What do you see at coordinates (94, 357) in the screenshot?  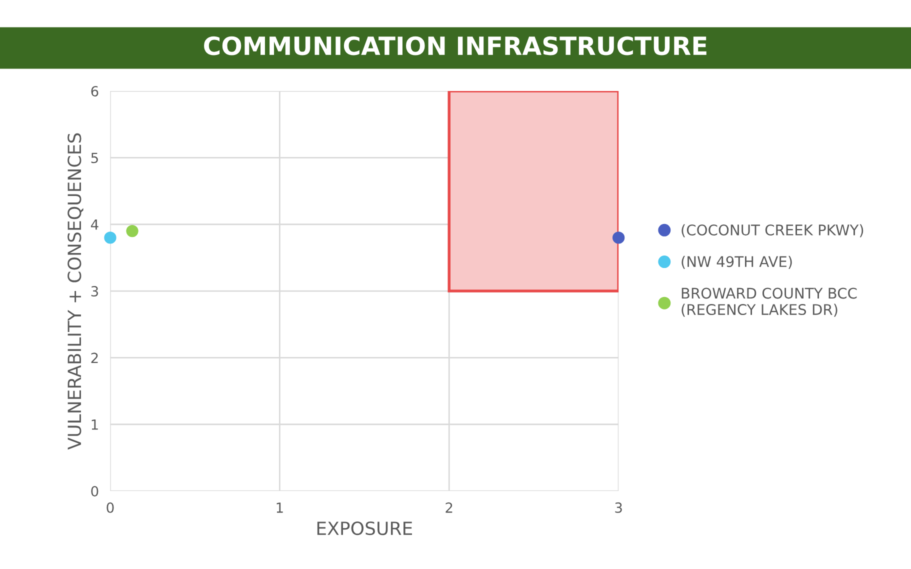 I see `y-tick-label: 2` at bounding box center [94, 357].